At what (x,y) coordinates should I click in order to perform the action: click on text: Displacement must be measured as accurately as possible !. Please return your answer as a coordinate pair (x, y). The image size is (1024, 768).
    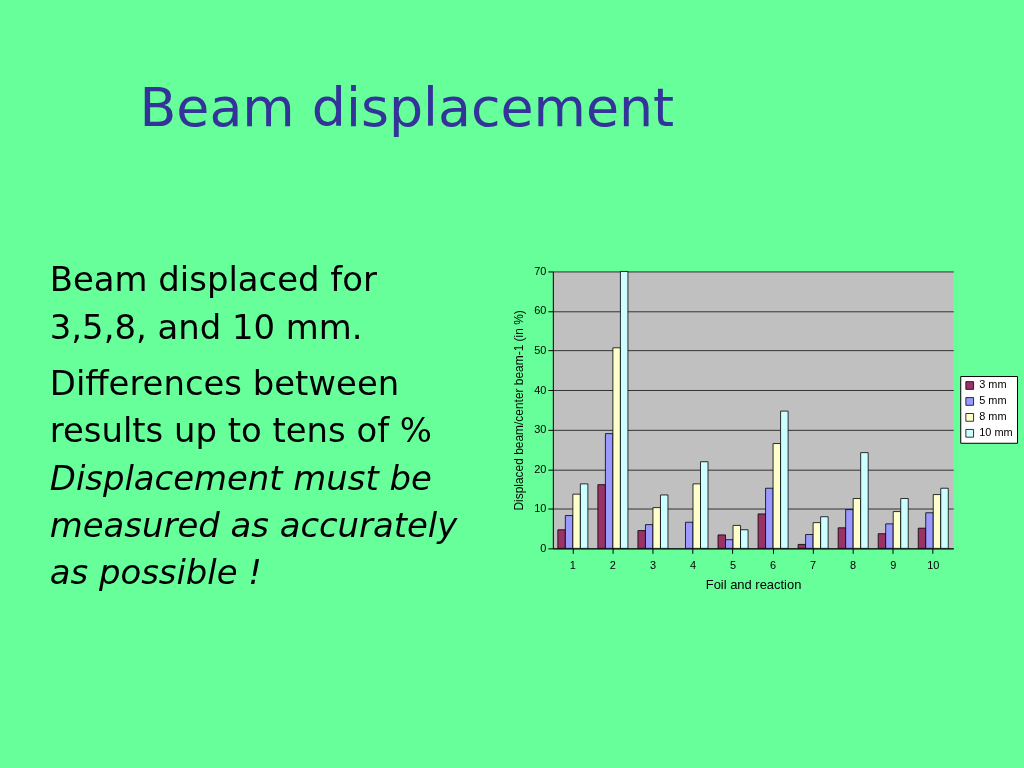
    Looking at the image, I should click on (254, 525).